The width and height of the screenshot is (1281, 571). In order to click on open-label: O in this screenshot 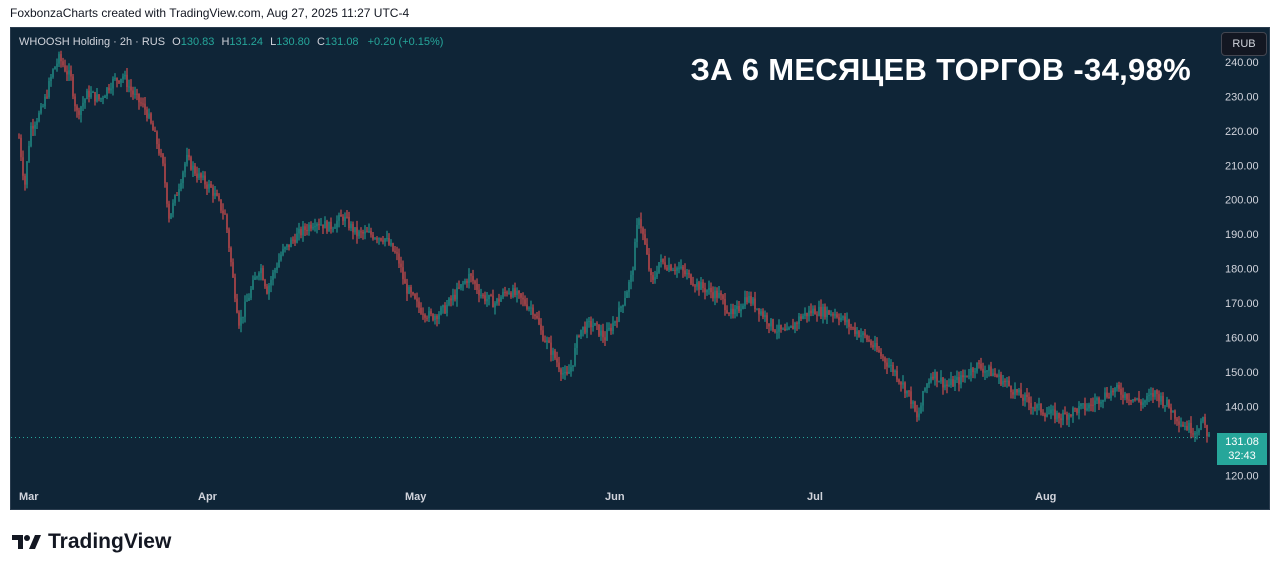, I will do `click(176, 42)`.